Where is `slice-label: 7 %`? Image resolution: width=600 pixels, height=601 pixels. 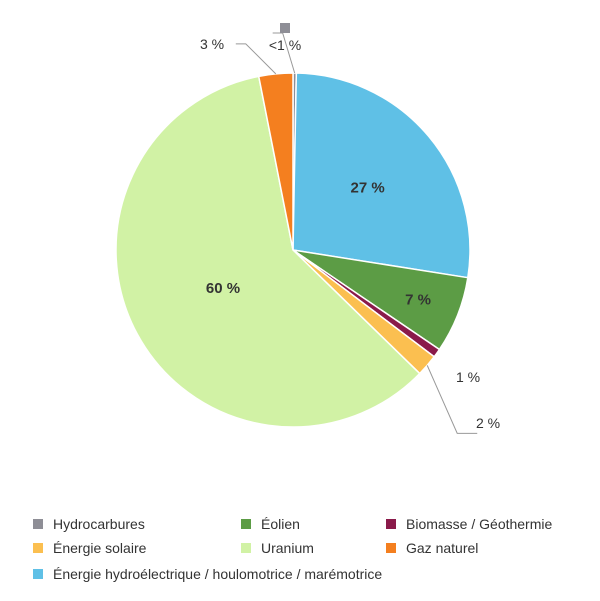 slice-label: 7 % is located at coordinates (418, 300).